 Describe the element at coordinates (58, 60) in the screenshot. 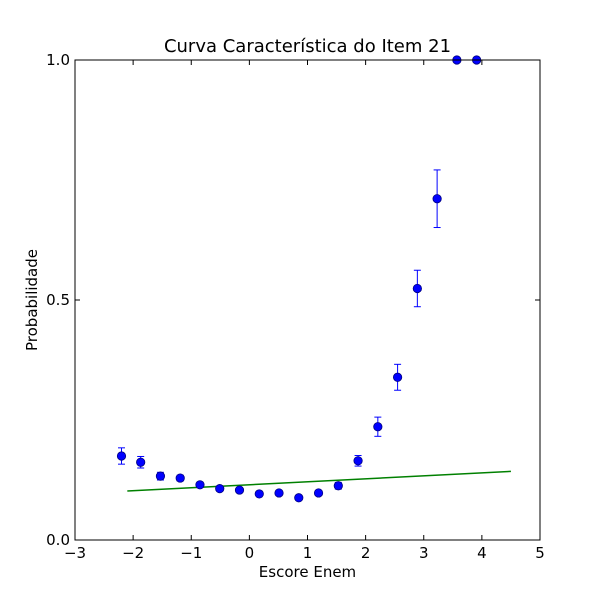

I see `y-tick-label: 1.0` at that location.